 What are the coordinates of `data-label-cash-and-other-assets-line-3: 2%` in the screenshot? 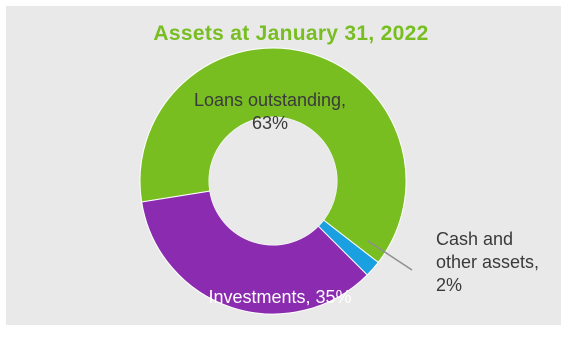 It's located at (449, 285).